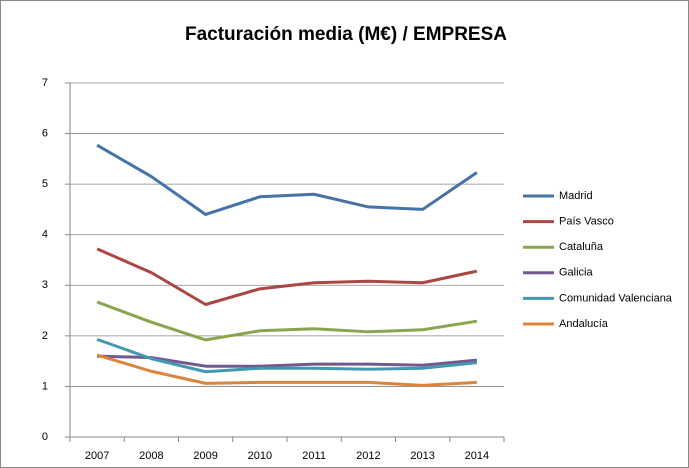 Image resolution: width=689 pixels, height=468 pixels. What do you see at coordinates (584, 324) in the screenshot?
I see `legend-label: Andalucía` at bounding box center [584, 324].